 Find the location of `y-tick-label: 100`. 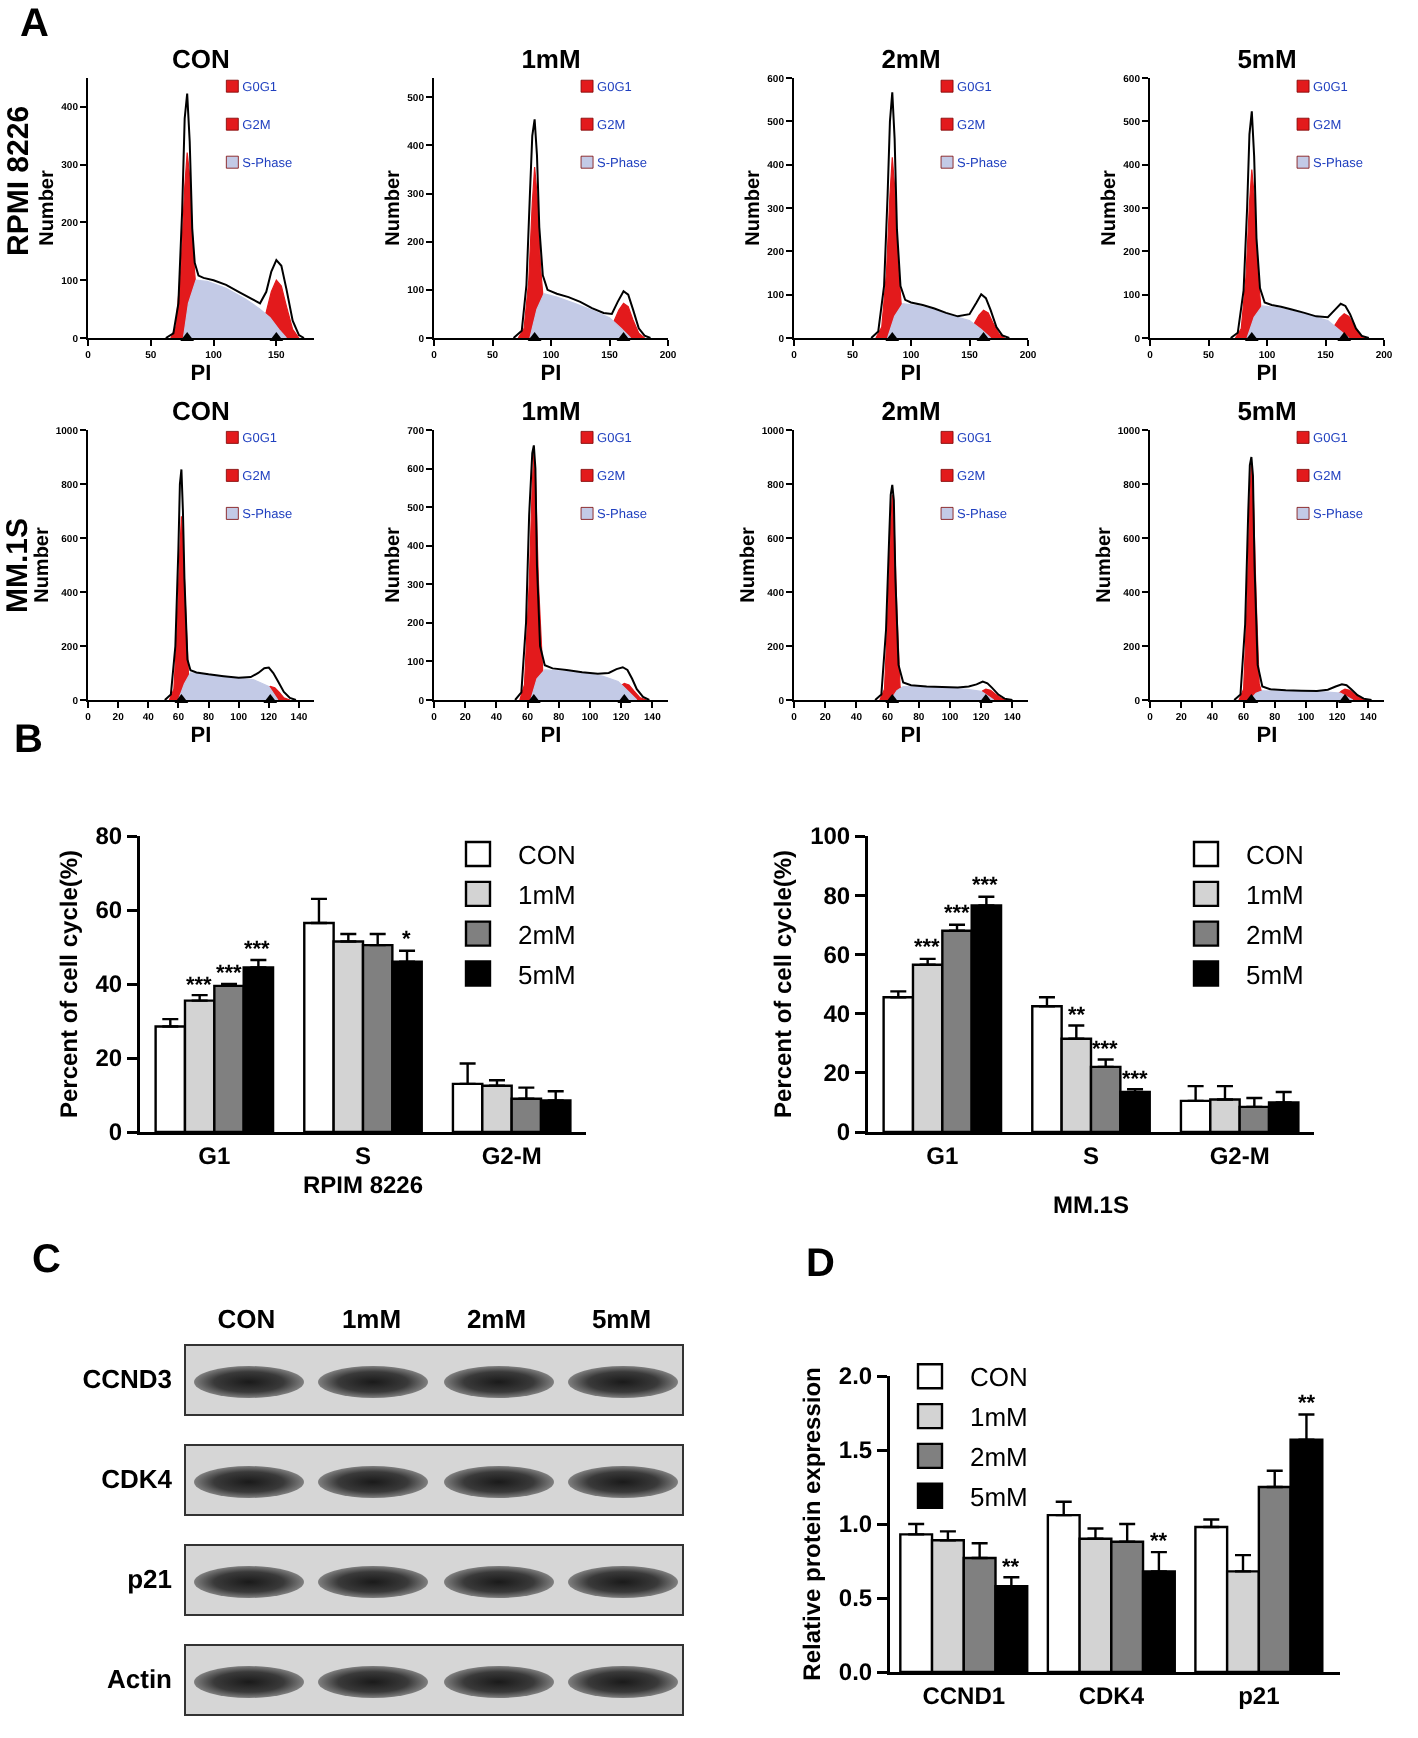

y-tick-label: 100 is located at coordinates (830, 836).